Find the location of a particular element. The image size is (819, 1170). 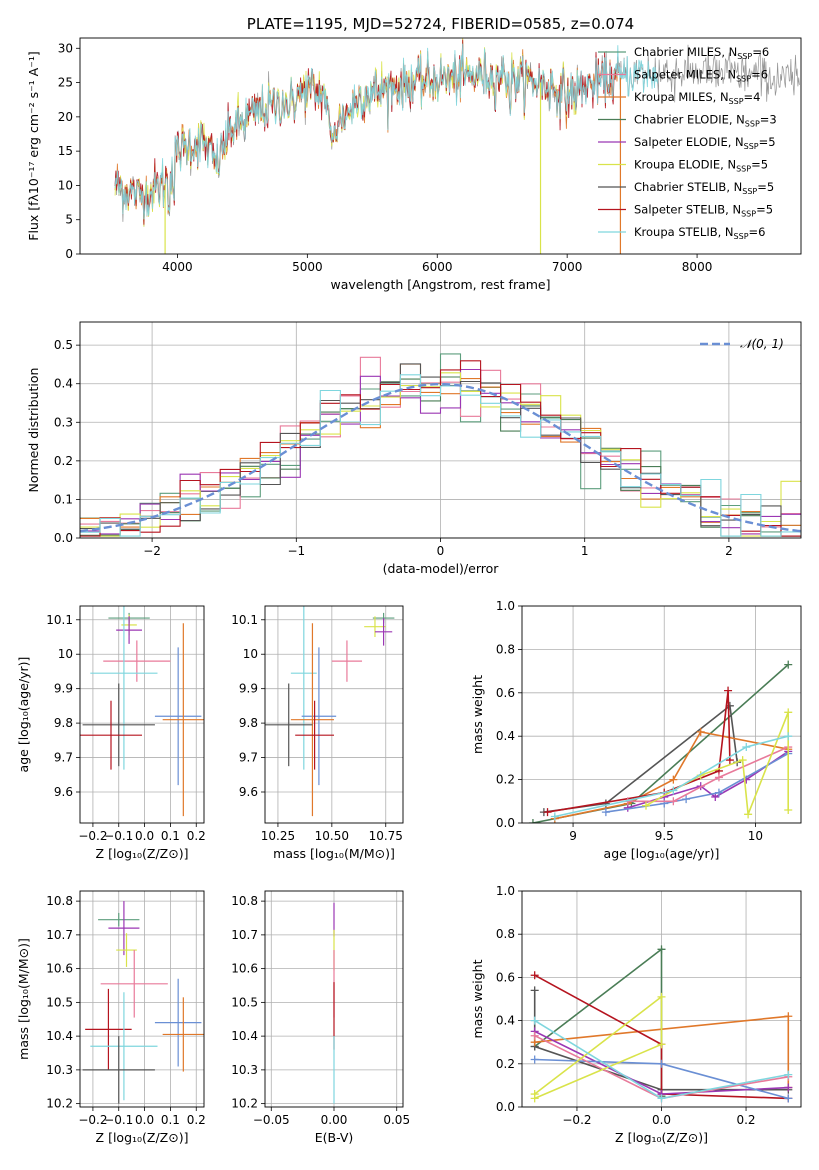

y-tick-label: 9.9 is located at coordinates (248, 689).